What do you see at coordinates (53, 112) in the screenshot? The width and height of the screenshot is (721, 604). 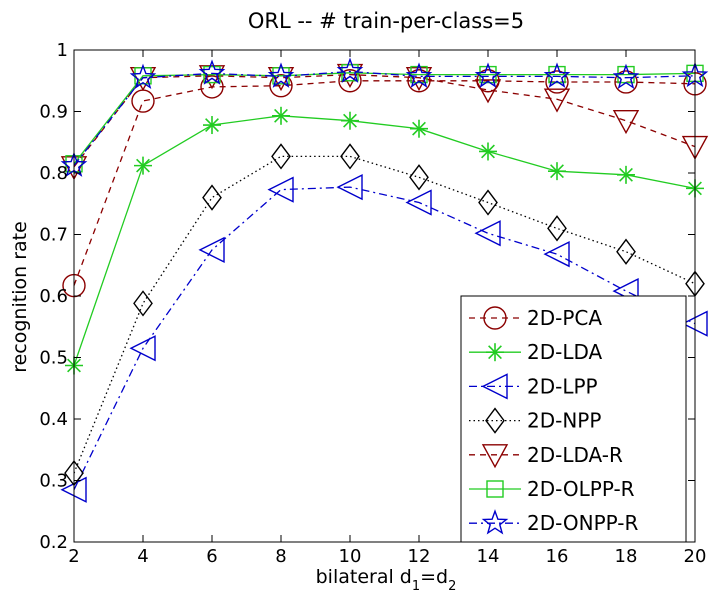 I see `y-tick-label: 0.9` at bounding box center [53, 112].